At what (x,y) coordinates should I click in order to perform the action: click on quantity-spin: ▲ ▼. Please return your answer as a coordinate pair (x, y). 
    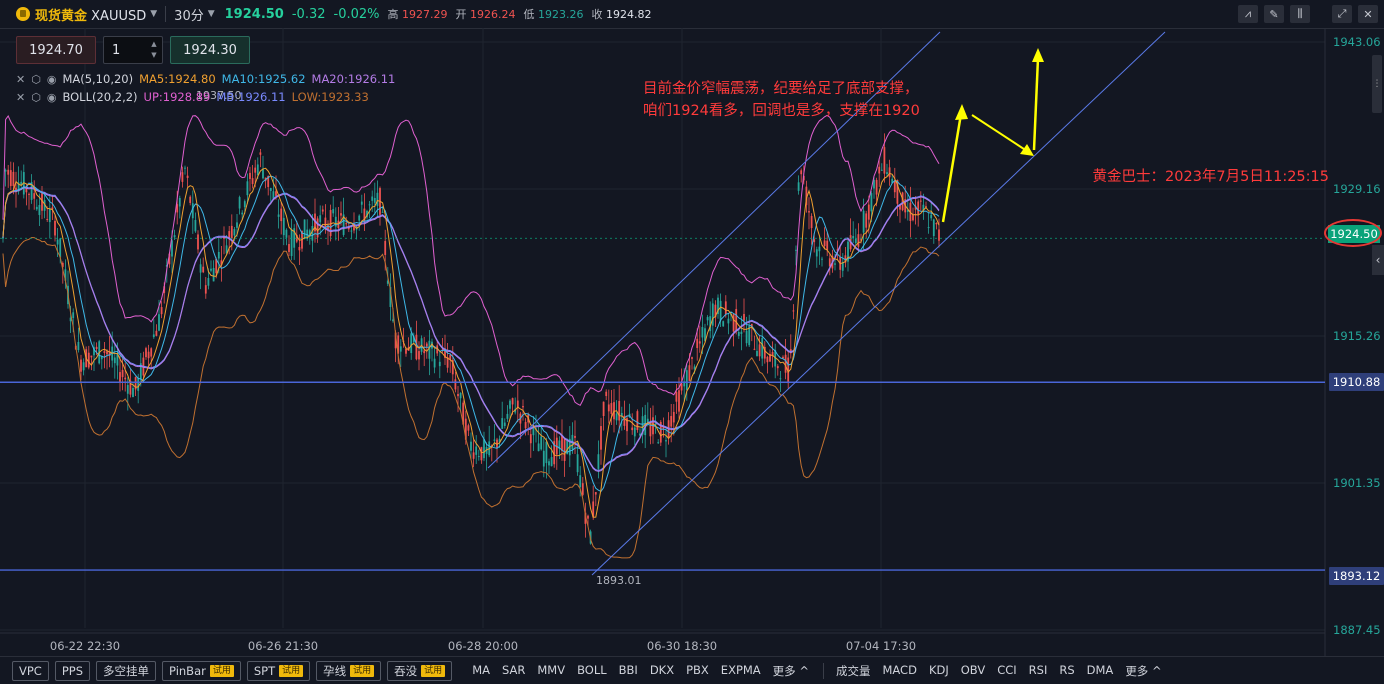
    Looking at the image, I should click on (154, 50).